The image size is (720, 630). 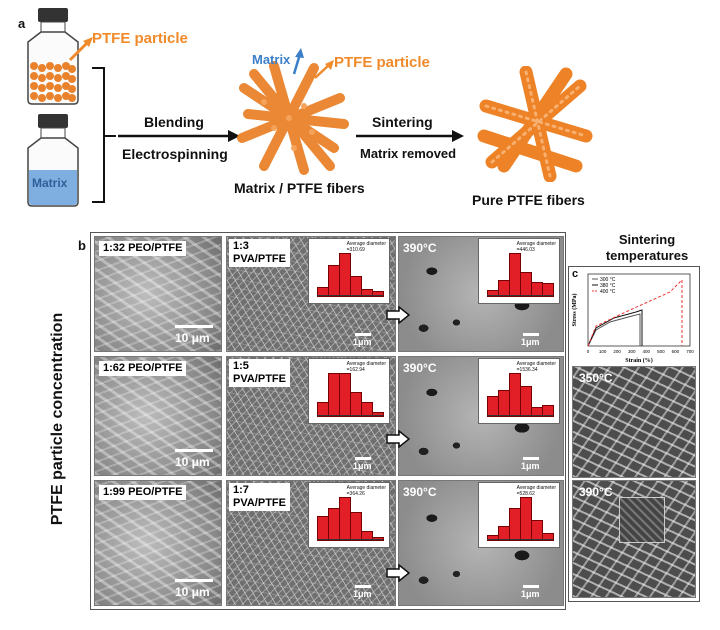 What do you see at coordinates (175, 154) in the screenshot?
I see `electrospinning-label: Electrospinning` at bounding box center [175, 154].